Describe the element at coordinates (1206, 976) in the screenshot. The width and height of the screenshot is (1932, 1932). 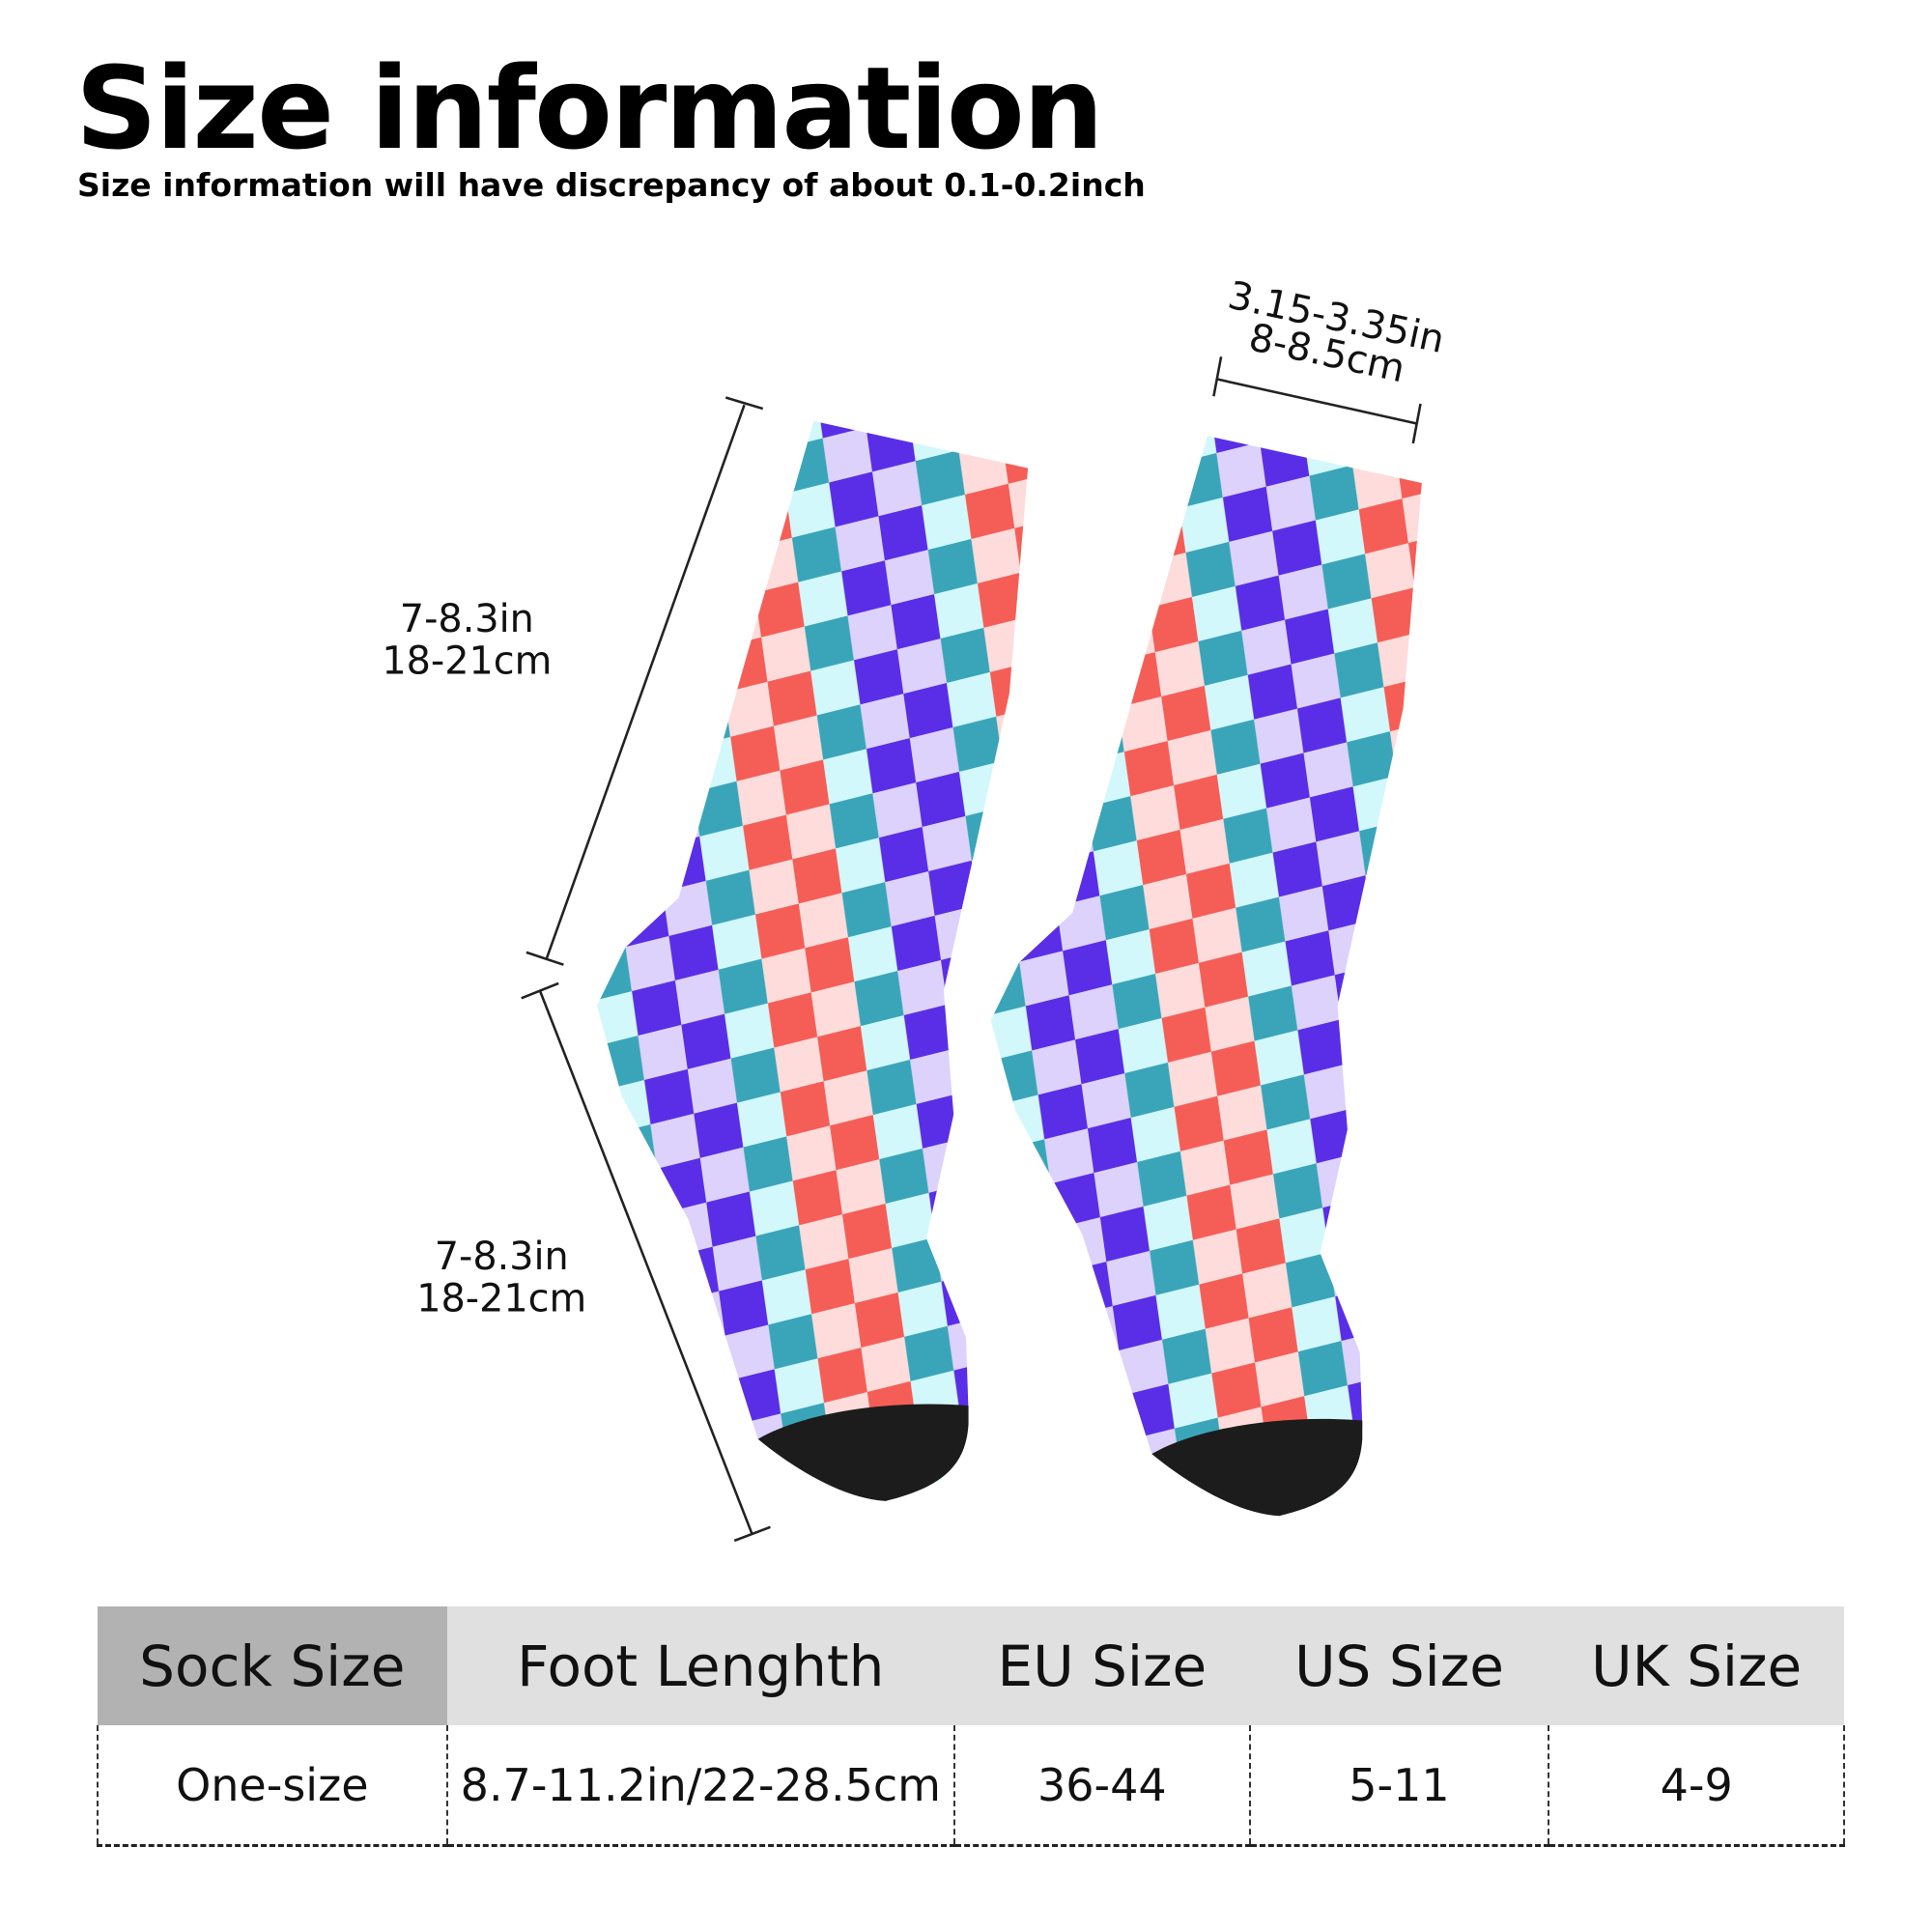
I see `right-sock` at that location.